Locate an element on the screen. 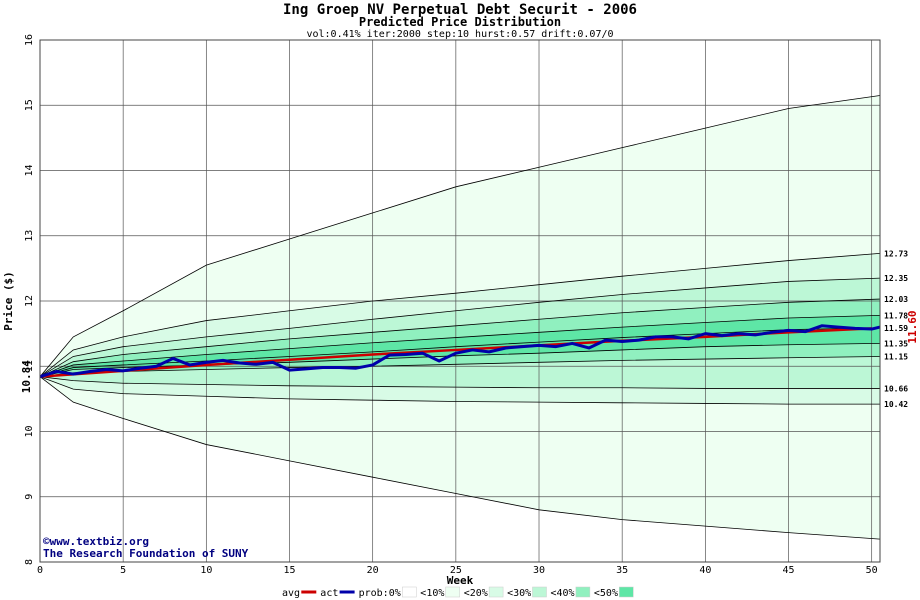  series is located at coordinates (460, 351).